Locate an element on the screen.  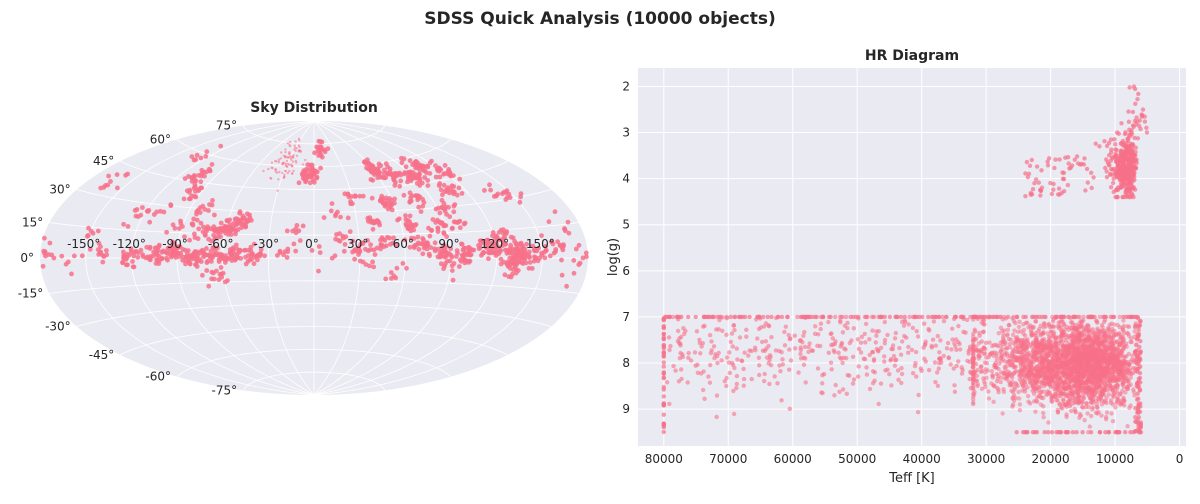
figure-suptitle: SDSS Quick Analysis (10000 objects) is located at coordinates (599, 19).